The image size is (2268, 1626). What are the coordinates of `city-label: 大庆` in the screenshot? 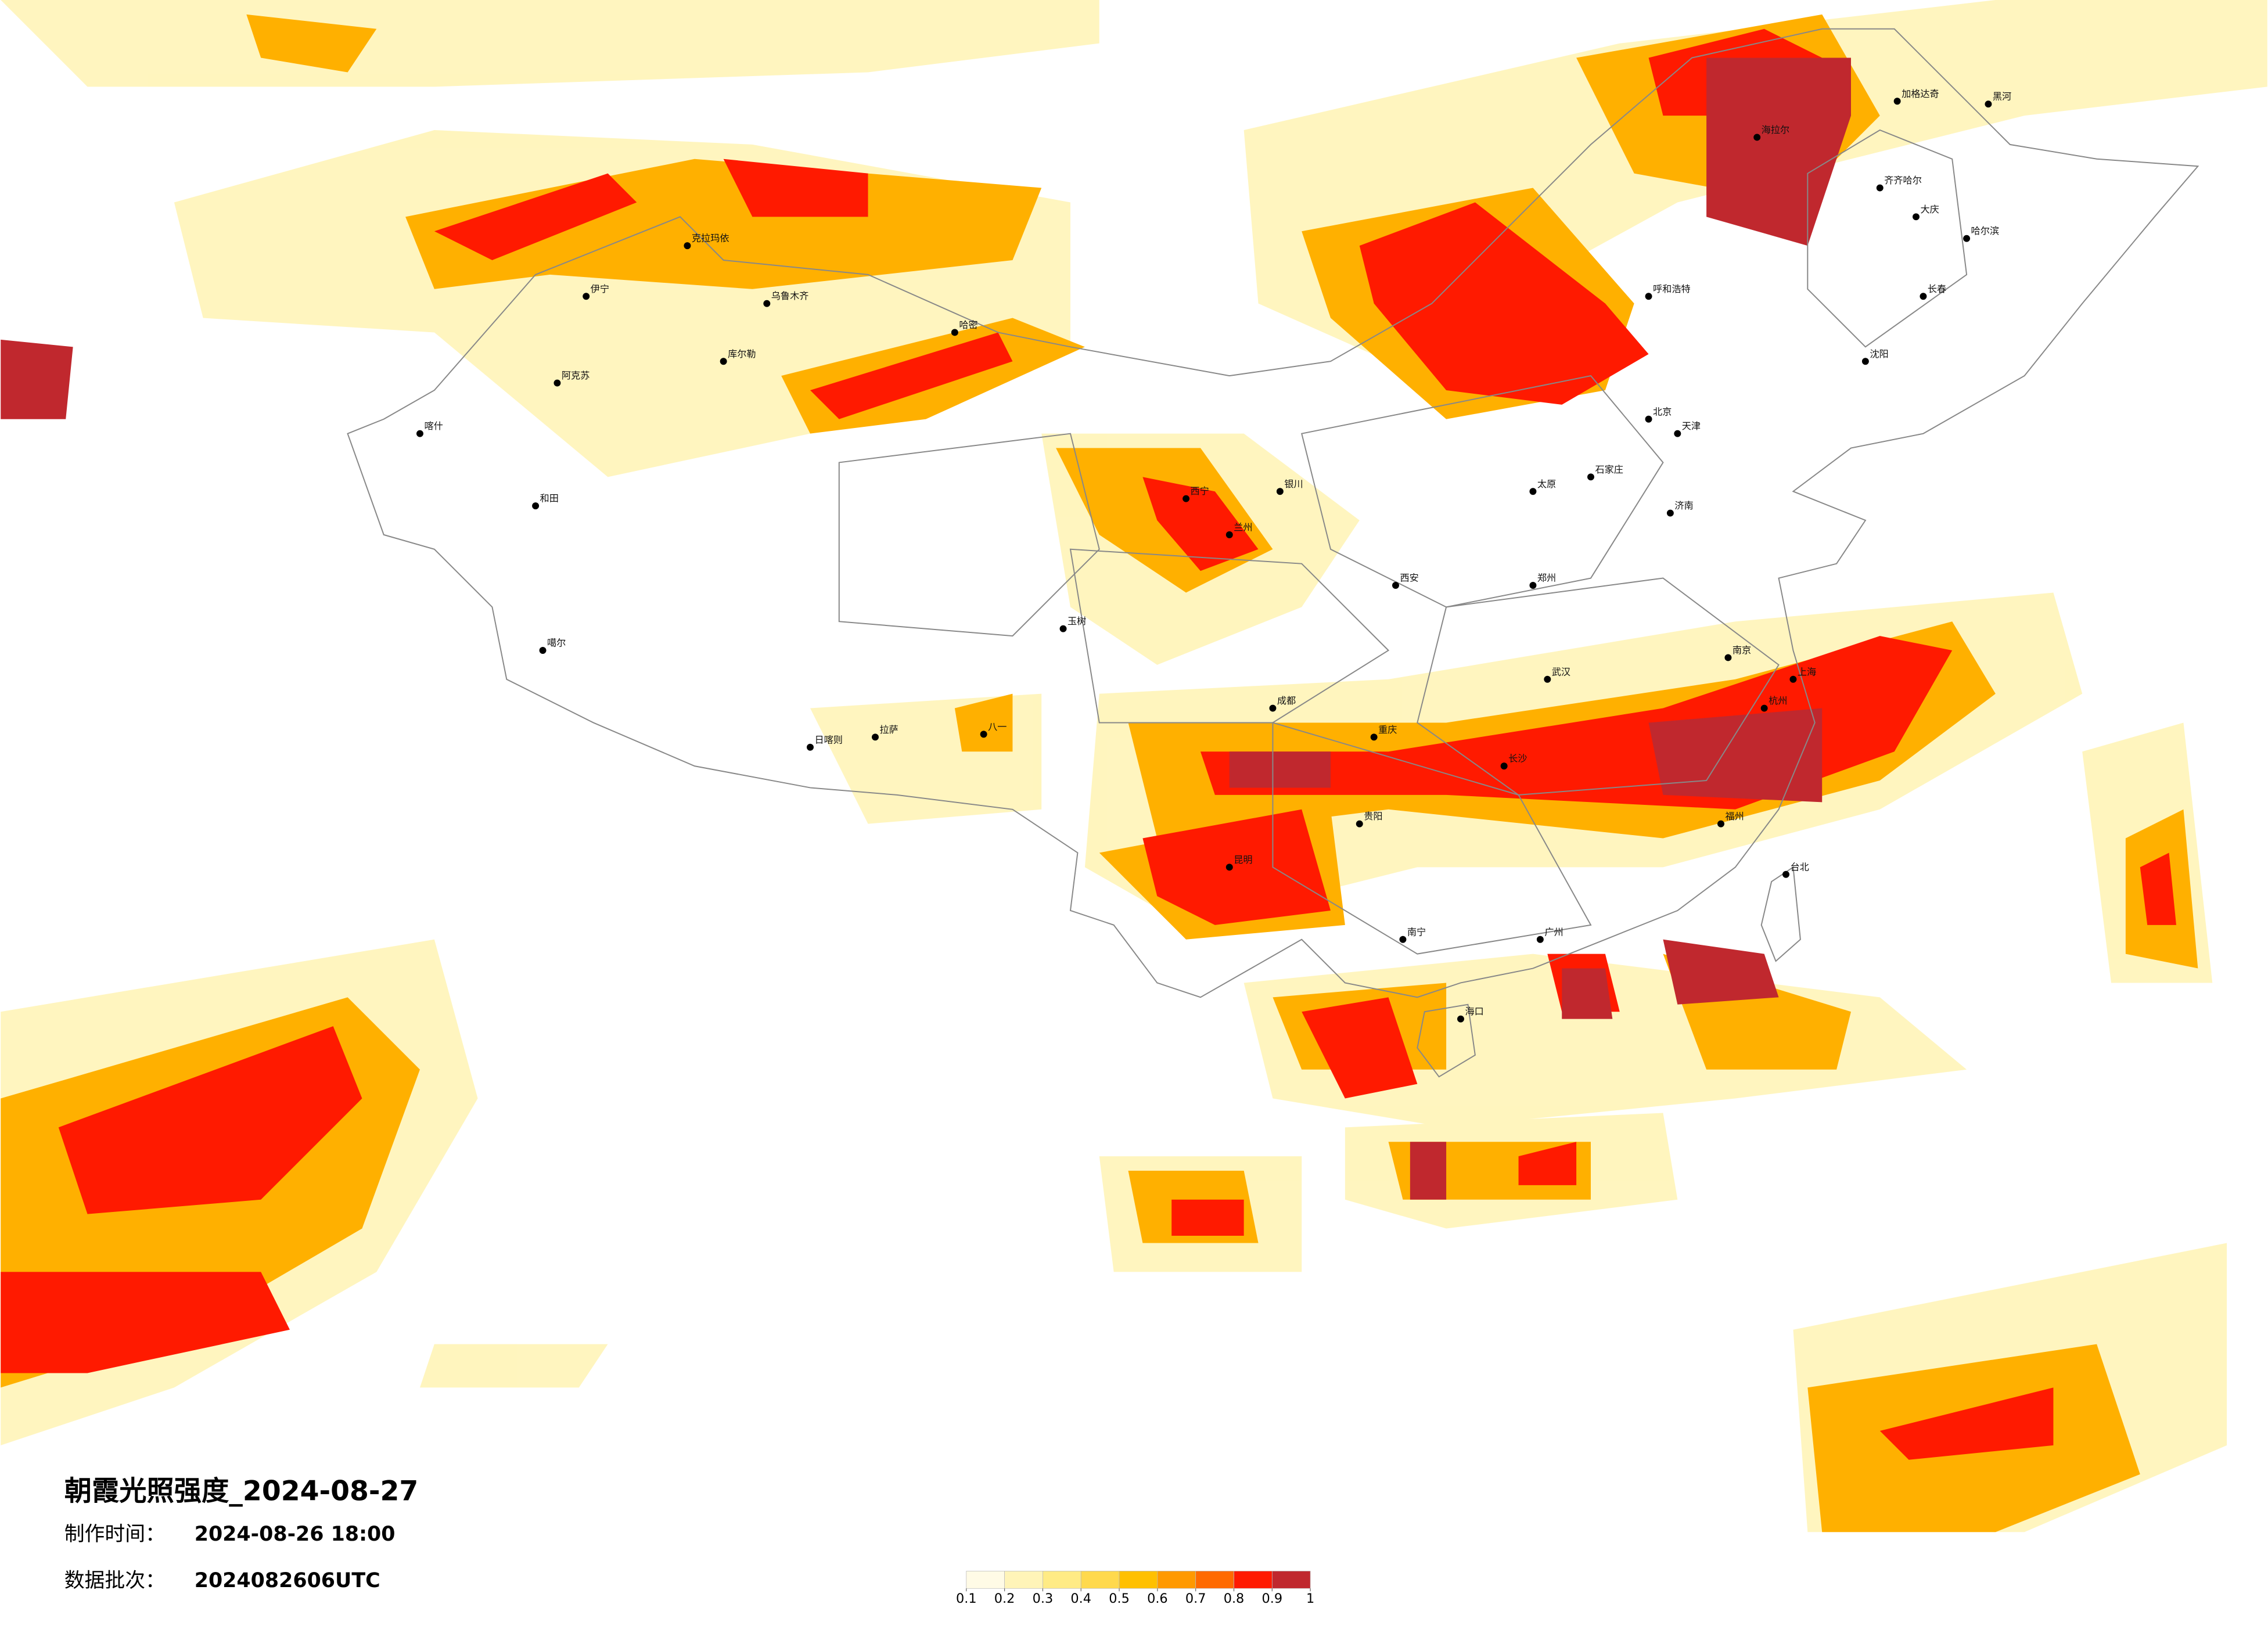 It's located at (1929, 209).